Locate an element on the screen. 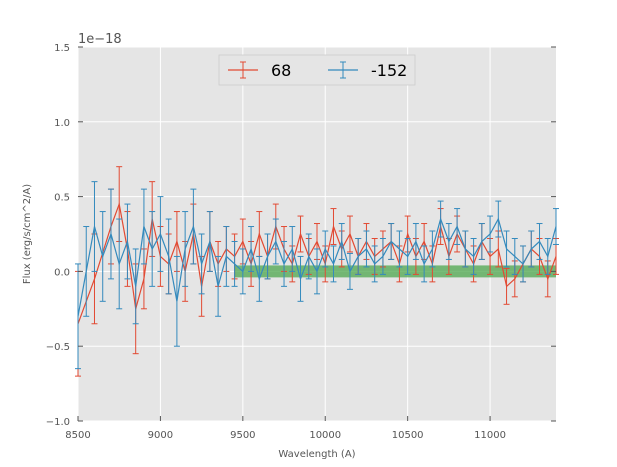 This screenshot has width=617, height=467. x-tick-label: 10000 is located at coordinates (325, 435).